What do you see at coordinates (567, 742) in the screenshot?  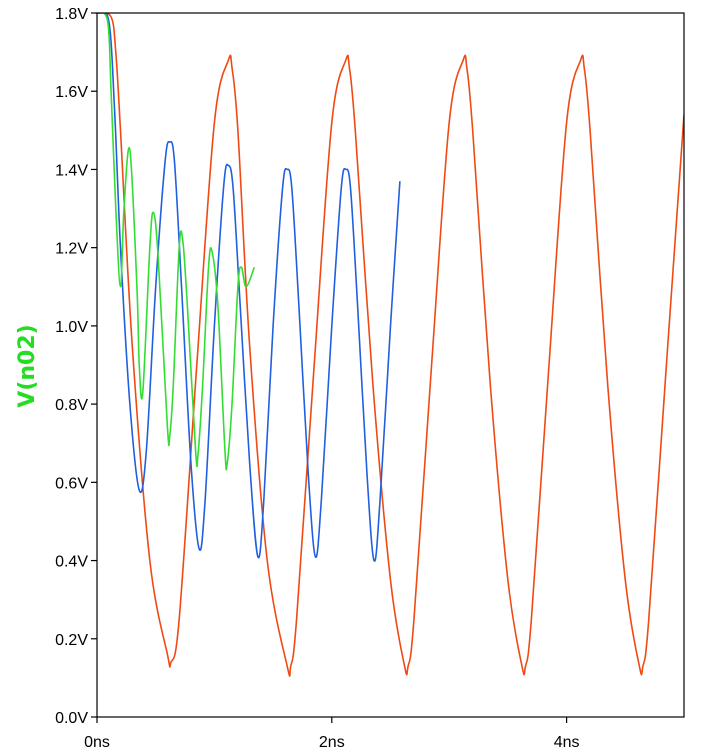 I see `x-tick-label: 4ns` at bounding box center [567, 742].